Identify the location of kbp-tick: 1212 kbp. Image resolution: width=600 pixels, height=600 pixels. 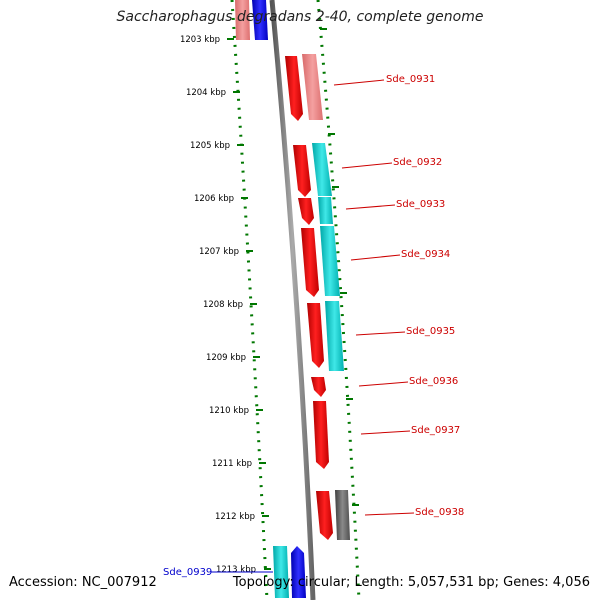
(242, 517).